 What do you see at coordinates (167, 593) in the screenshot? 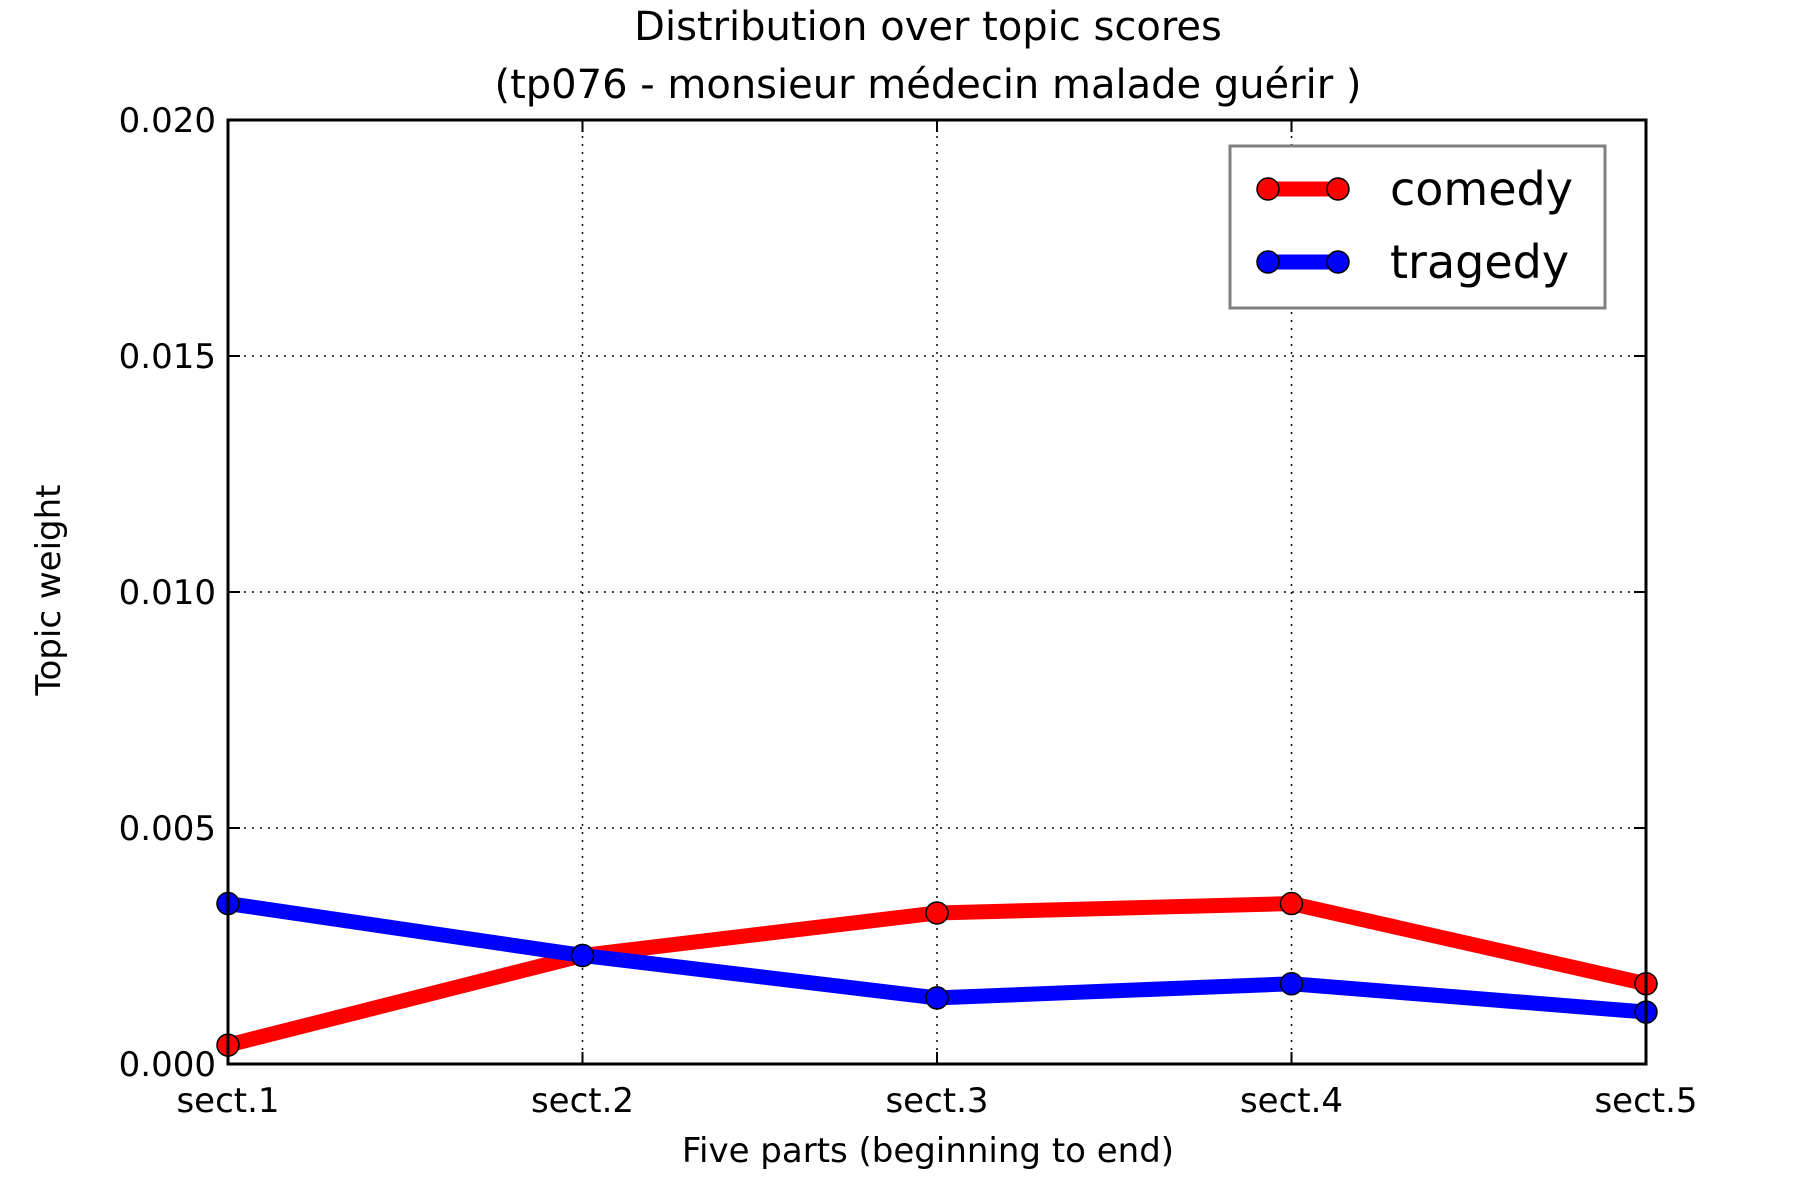
I see `y-tick-label: 0.010` at bounding box center [167, 593].